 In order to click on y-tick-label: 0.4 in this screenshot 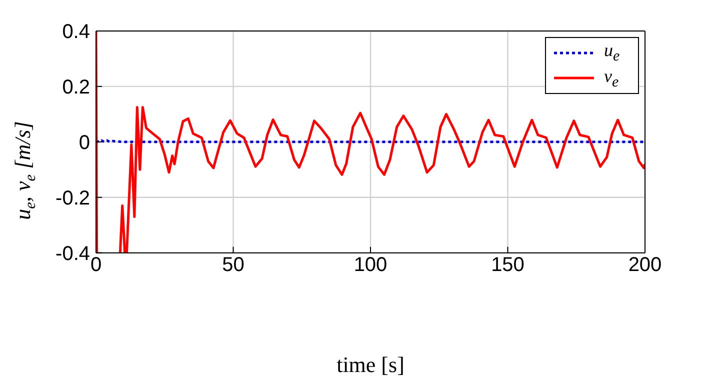, I will do `click(76, 32)`.